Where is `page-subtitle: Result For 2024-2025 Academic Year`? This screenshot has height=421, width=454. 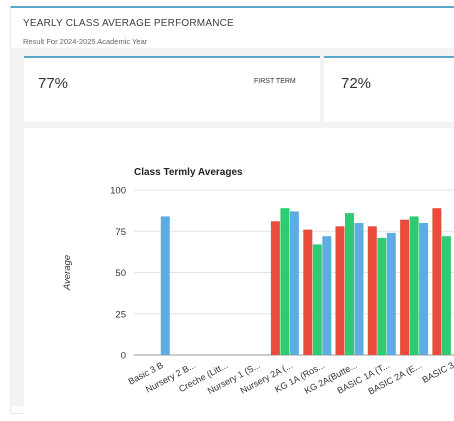
page-subtitle: Result For 2024-2025 Academic Year is located at coordinates (85, 41).